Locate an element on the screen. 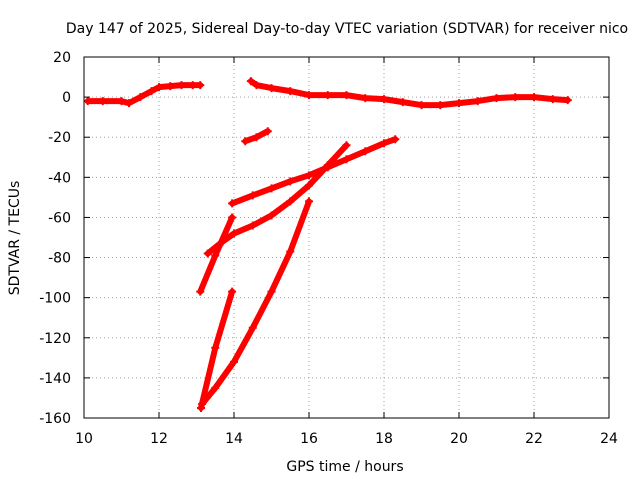  y-tick-label: -60 is located at coordinates (59, 218).